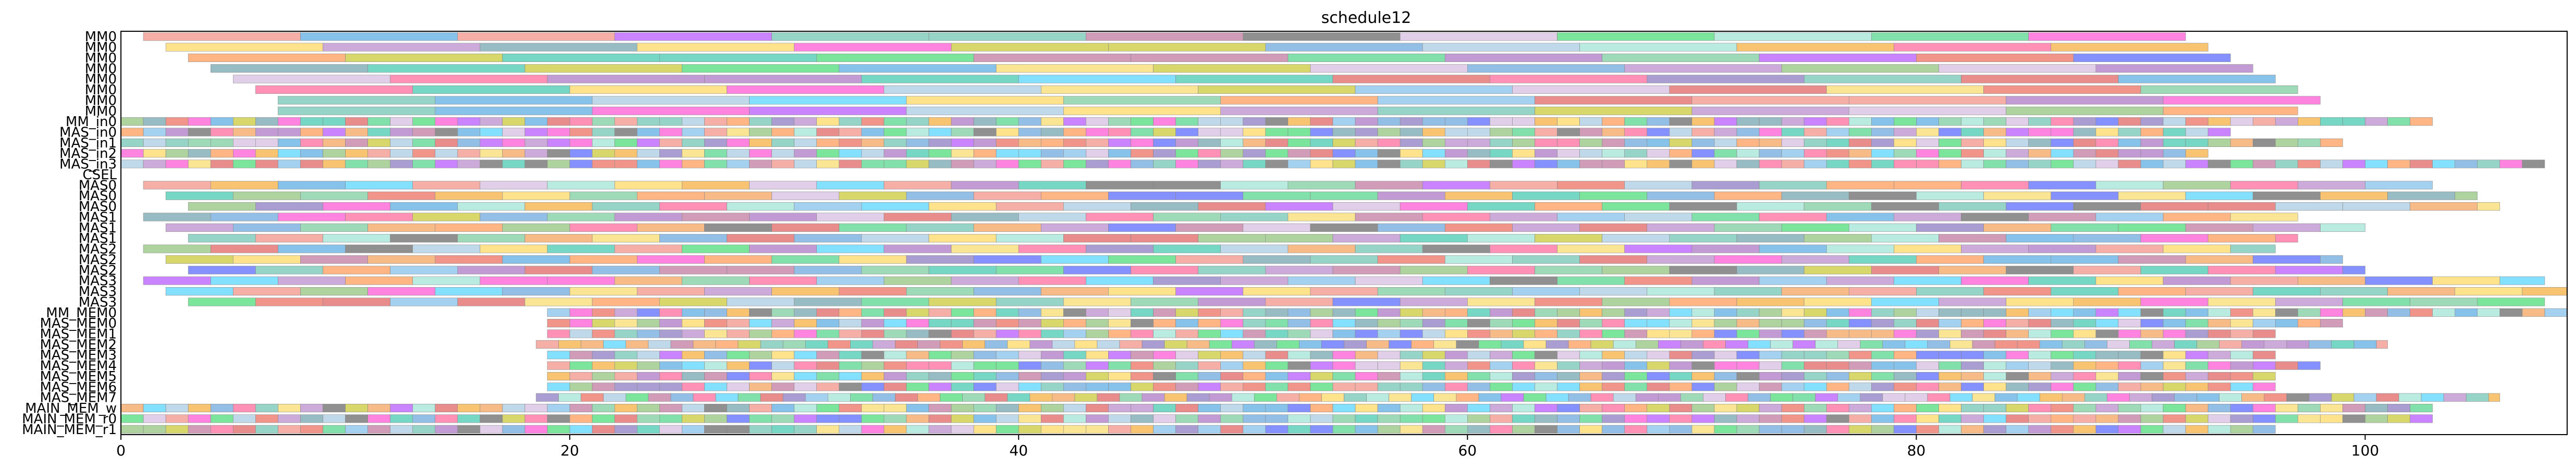  Describe the element at coordinates (98, 228) in the screenshot. I see `row-label: MAS1` at that location.